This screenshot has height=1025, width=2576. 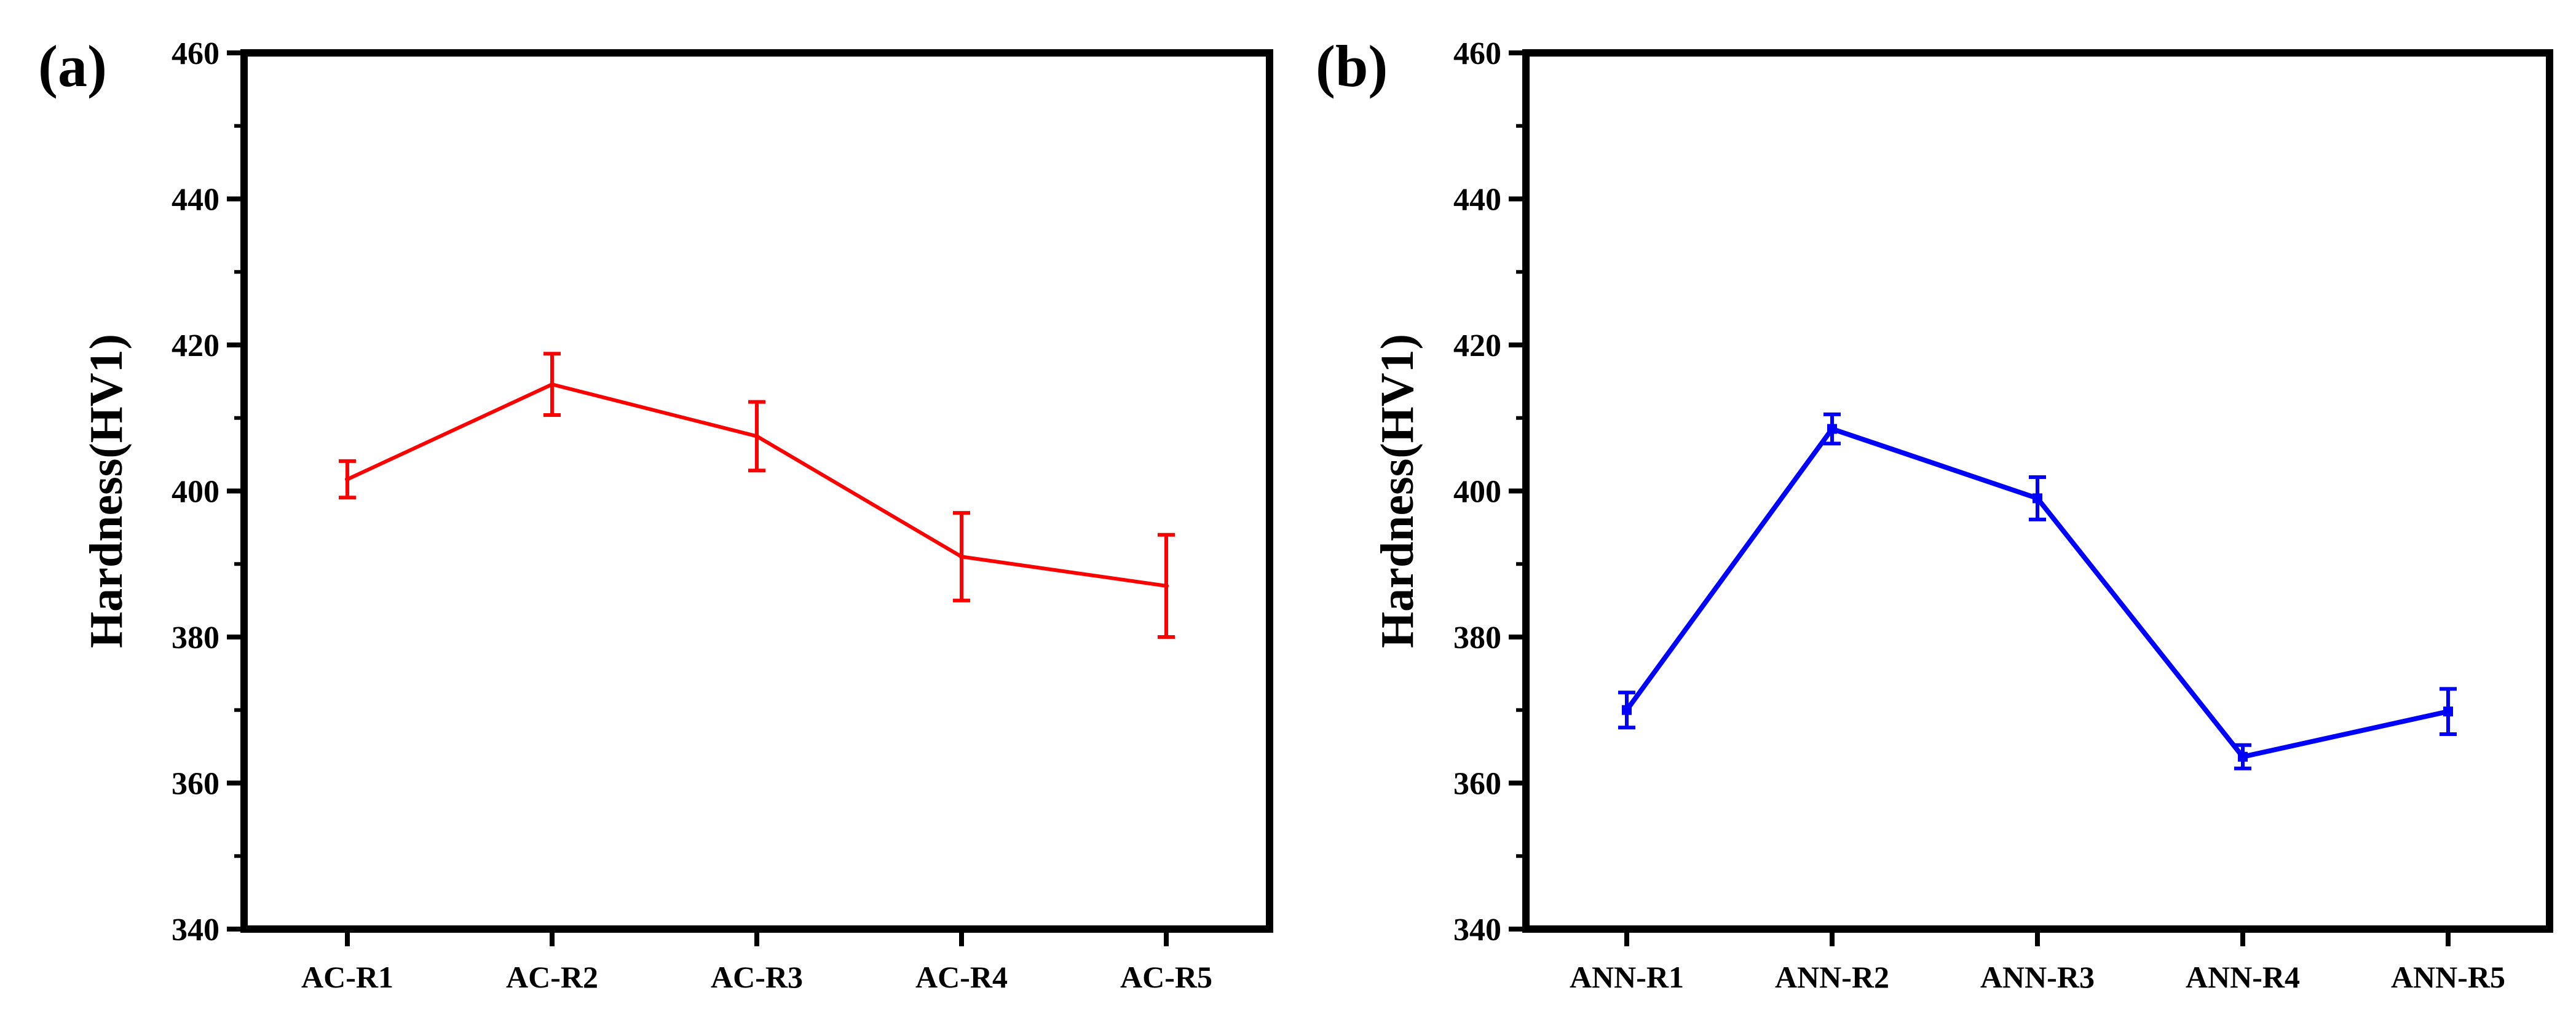 What do you see at coordinates (1166, 977) in the screenshot?
I see `x-tick-label: AC-R5` at bounding box center [1166, 977].